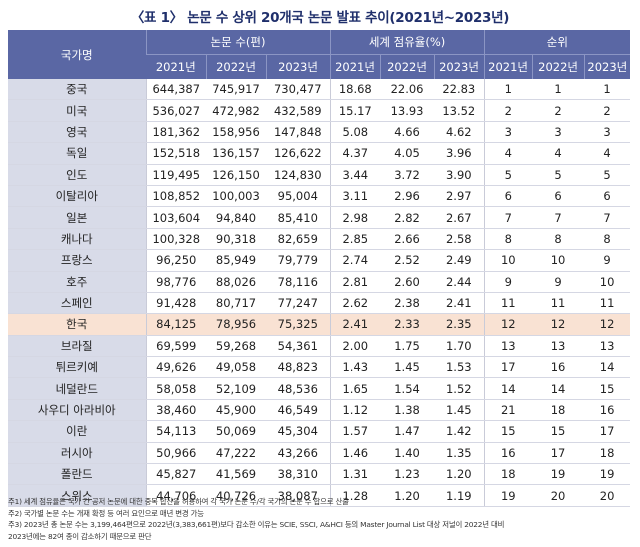  Describe the element at coordinates (607, 303) in the screenshot. I see `rank-cell: 11` at that location.